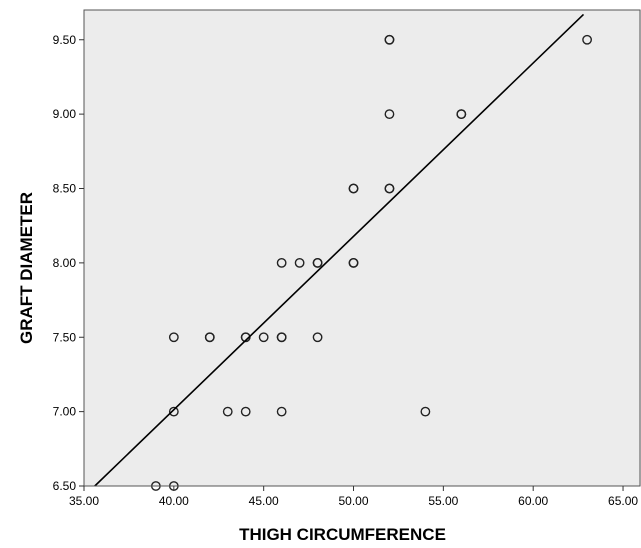 The width and height of the screenshot is (641, 548). Describe the element at coordinates (443, 501) in the screenshot. I see `x-tick-label: 55.00` at that location.